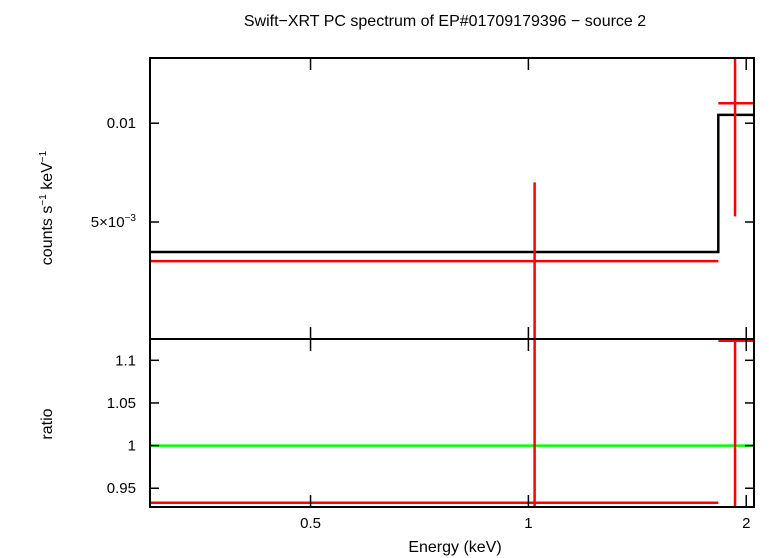 This screenshot has height=558, width=769. Describe the element at coordinates (121, 403) in the screenshot. I see `ratio-ytick-label: 1.05` at that location.